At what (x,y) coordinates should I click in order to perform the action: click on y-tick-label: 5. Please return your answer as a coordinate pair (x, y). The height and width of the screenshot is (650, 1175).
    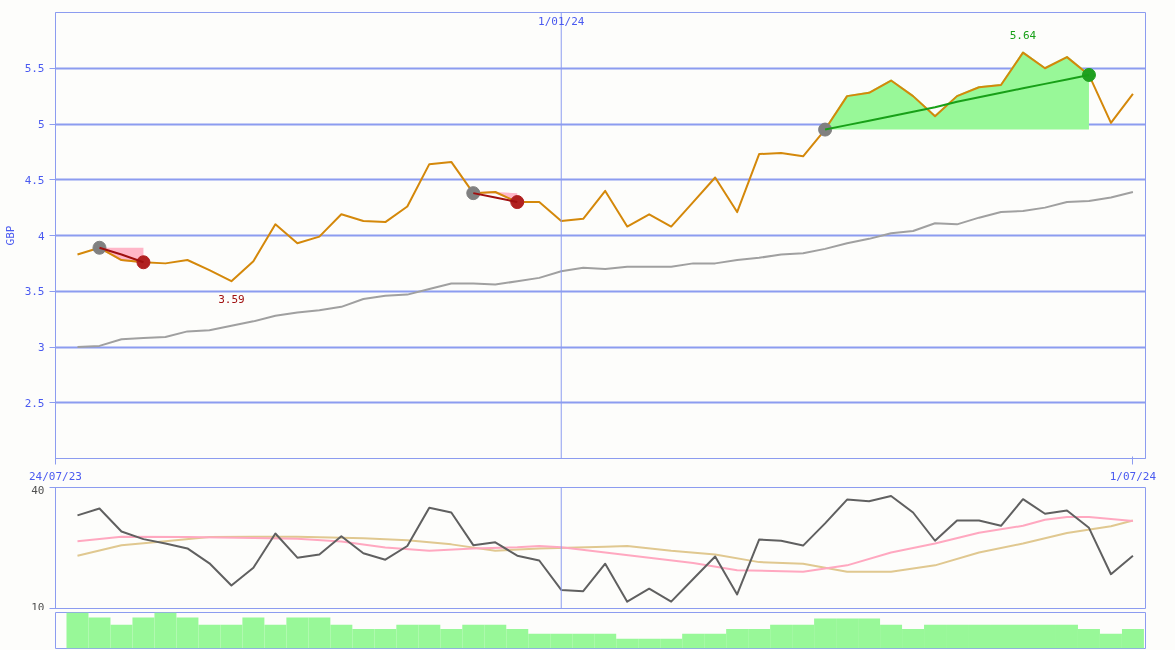
    Looking at the image, I should click on (41, 124).